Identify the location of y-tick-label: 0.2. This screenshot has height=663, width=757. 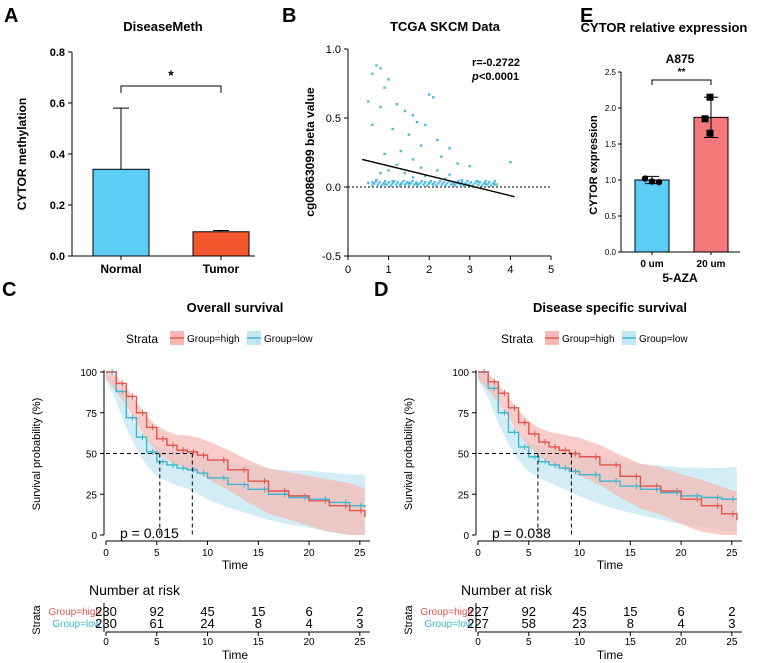
(57, 206).